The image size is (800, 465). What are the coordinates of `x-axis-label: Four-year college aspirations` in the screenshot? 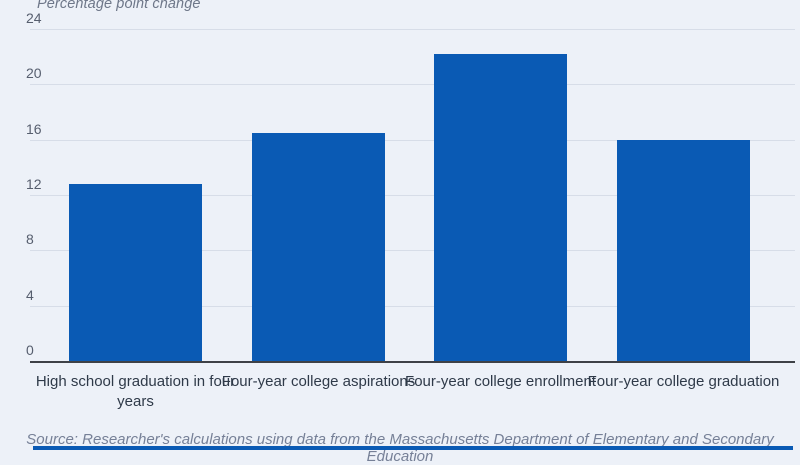 It's located at (318, 381).